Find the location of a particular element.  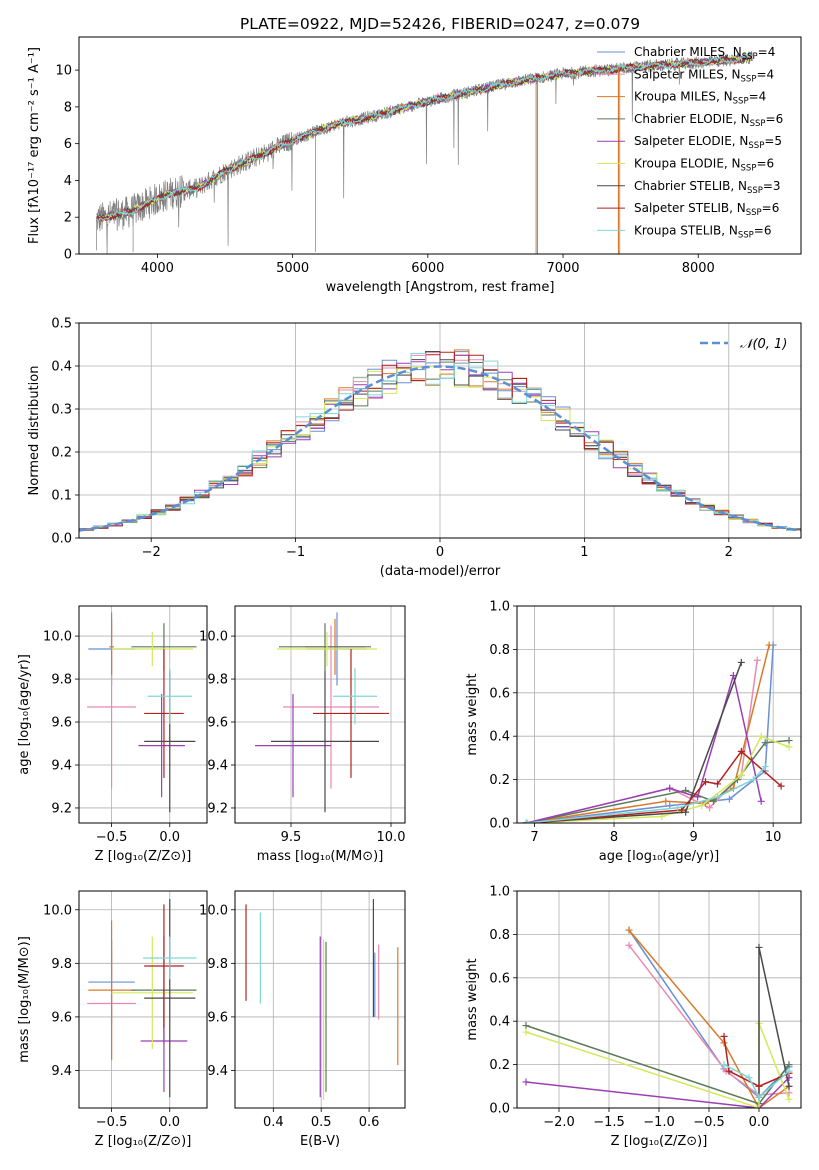

y-tick-label: 1.0 is located at coordinates (499, 607).